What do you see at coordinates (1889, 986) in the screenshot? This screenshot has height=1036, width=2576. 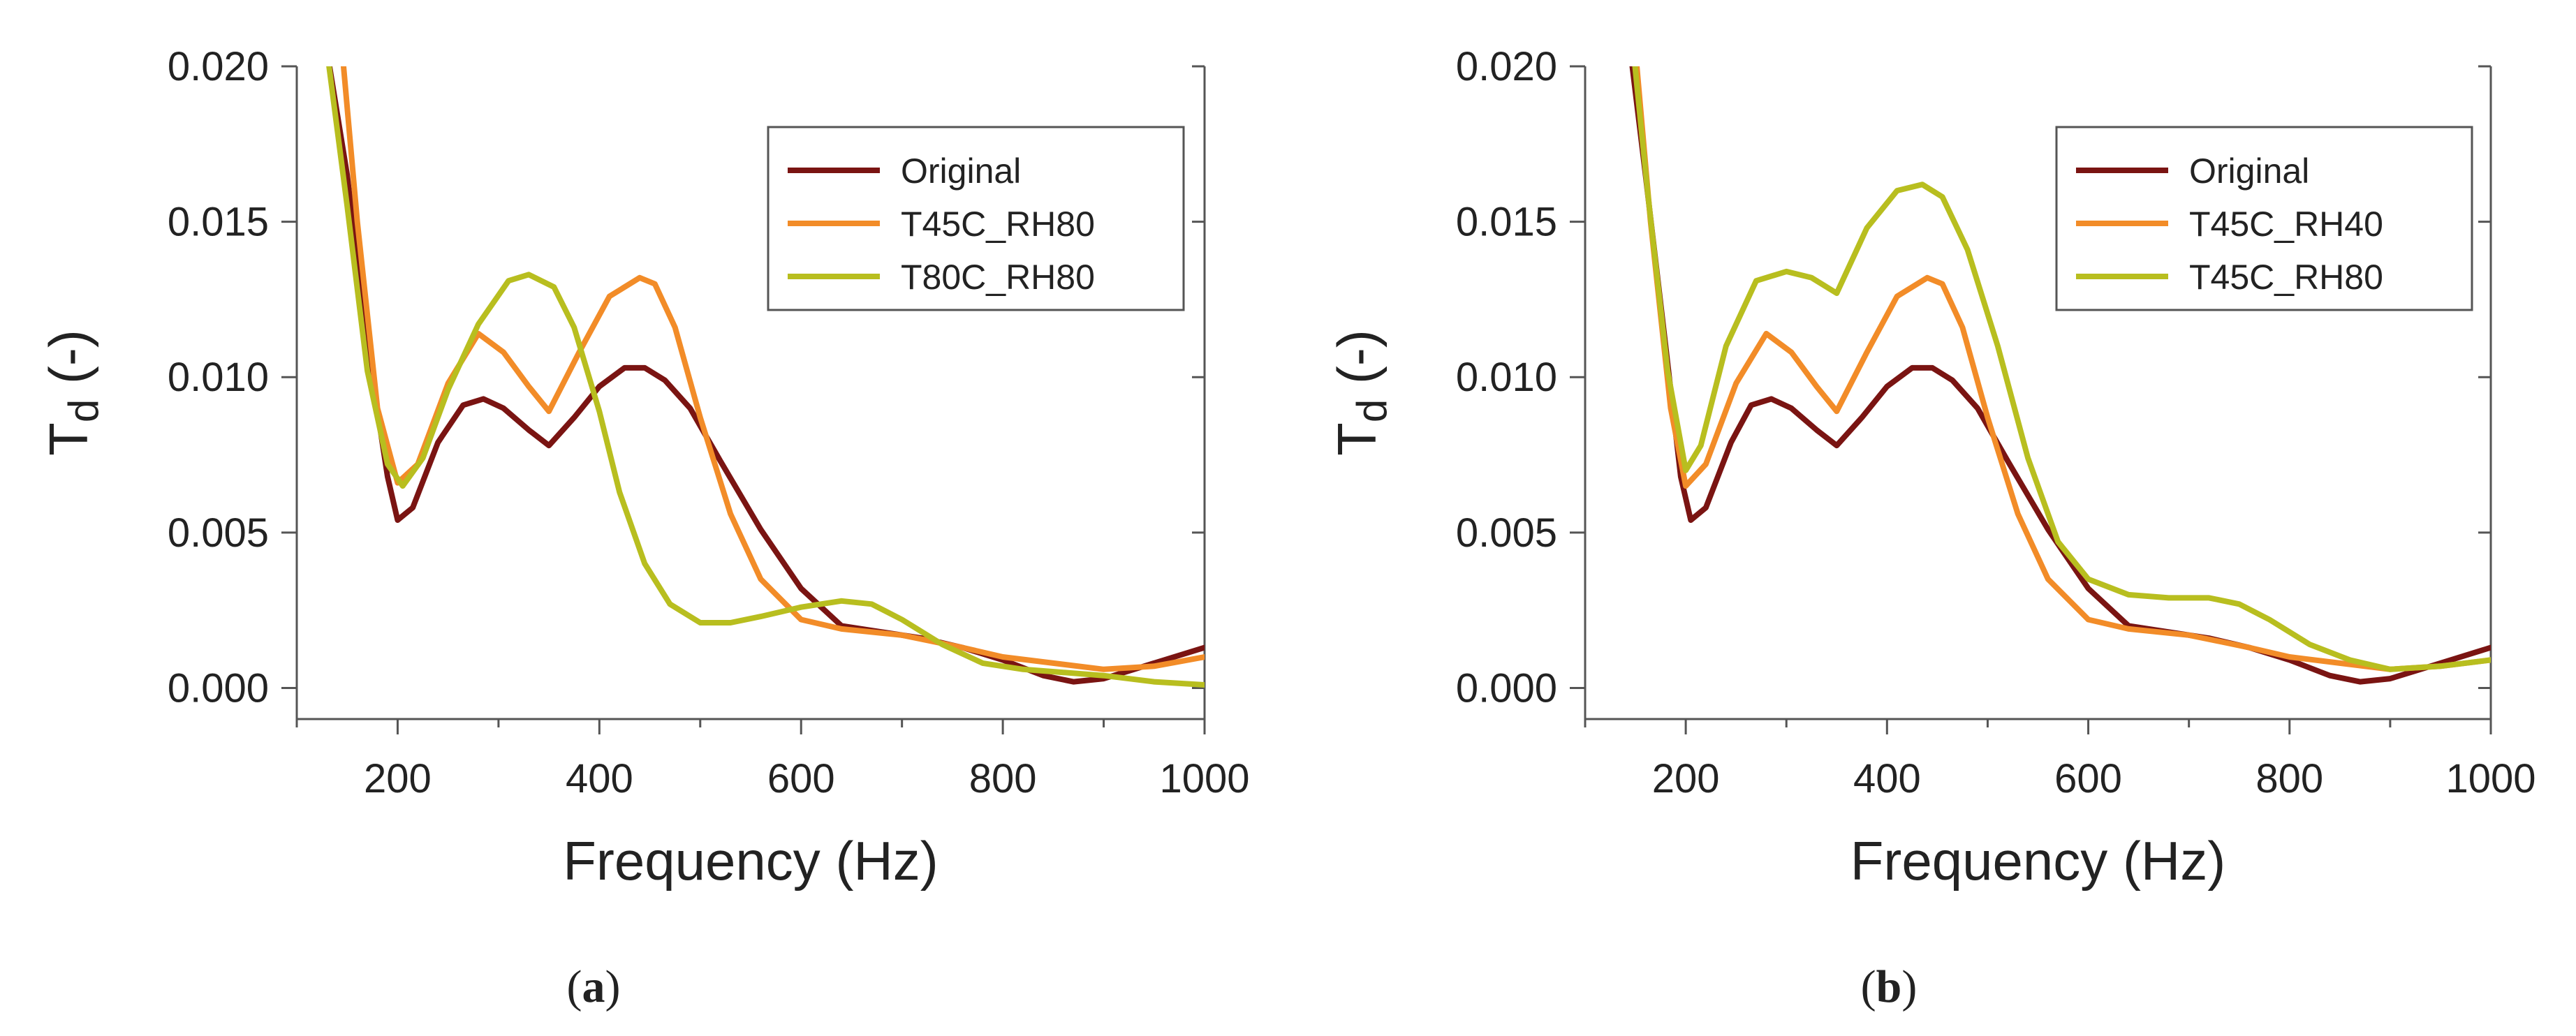 I see `panel-label: (b)` at bounding box center [1889, 986].